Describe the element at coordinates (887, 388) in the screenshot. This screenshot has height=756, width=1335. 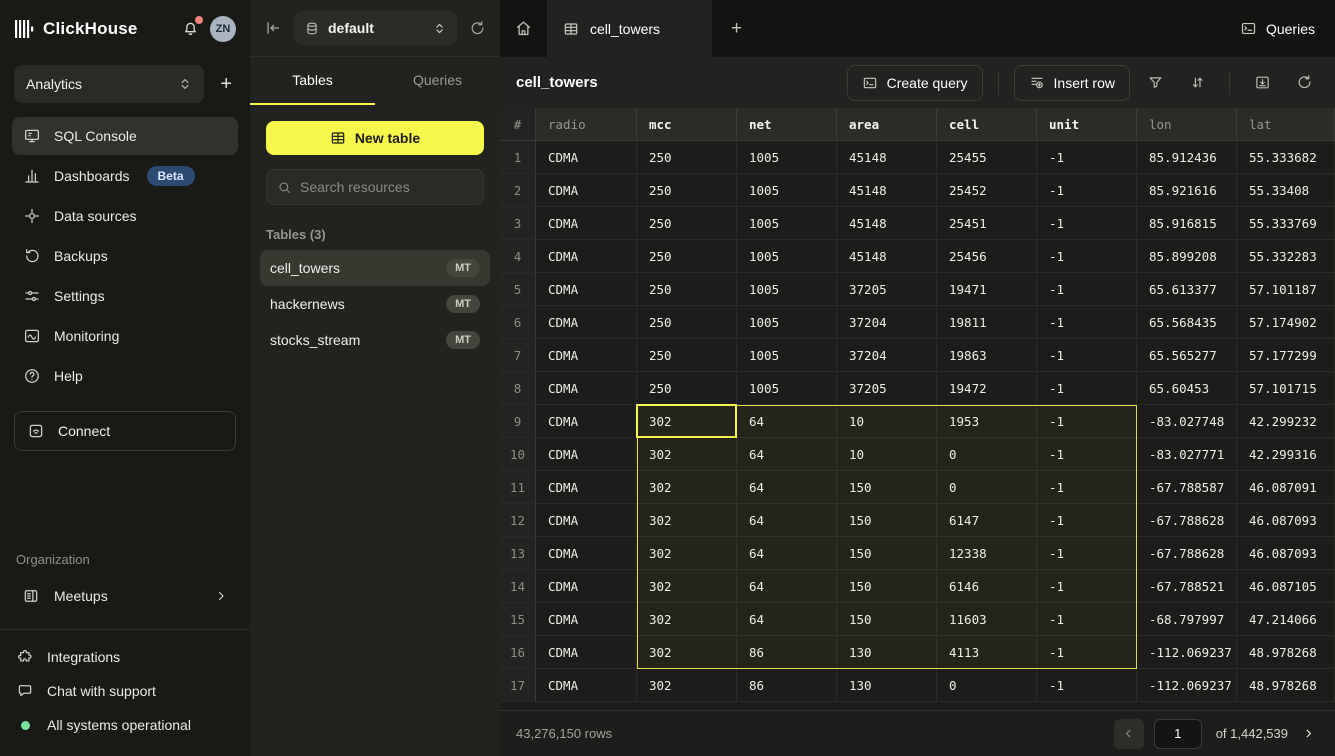
I see `table-cell-area: 37205` at that location.